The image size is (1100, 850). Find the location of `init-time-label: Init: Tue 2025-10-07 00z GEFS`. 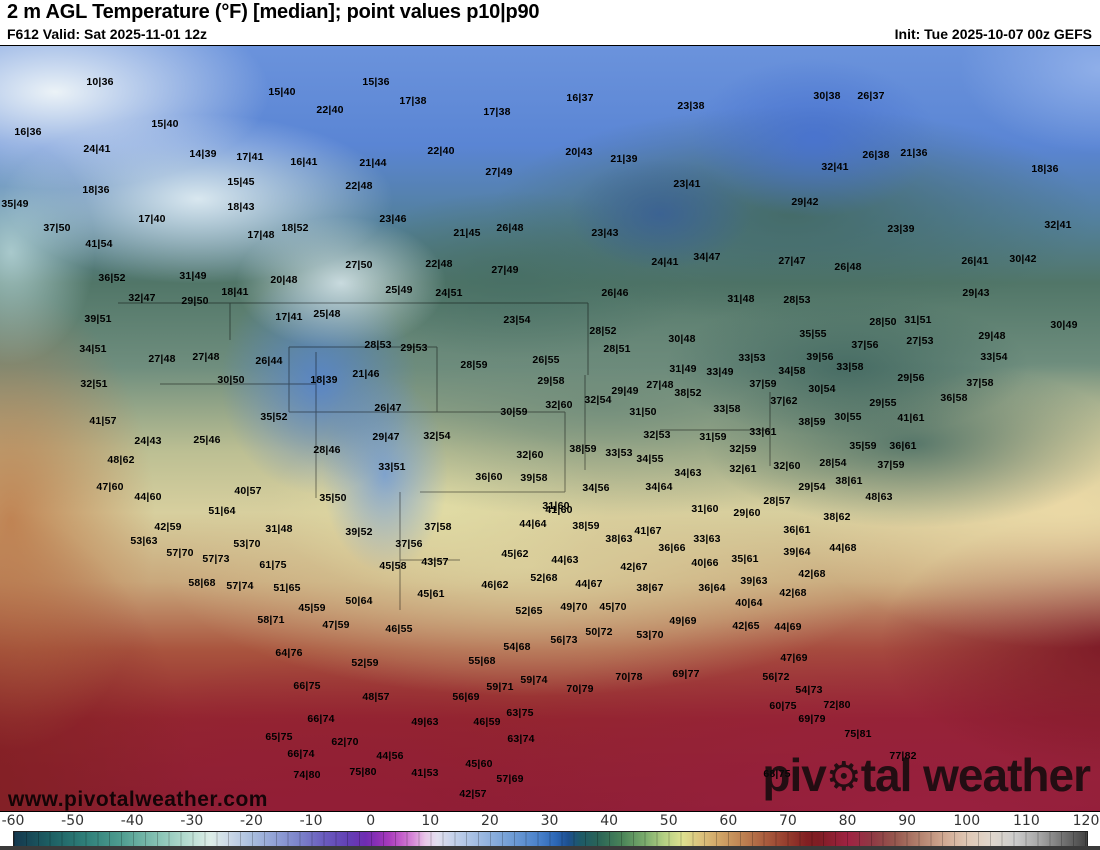

init-time-label: Init: Tue 2025-10-07 00z GEFS is located at coordinates (993, 34).